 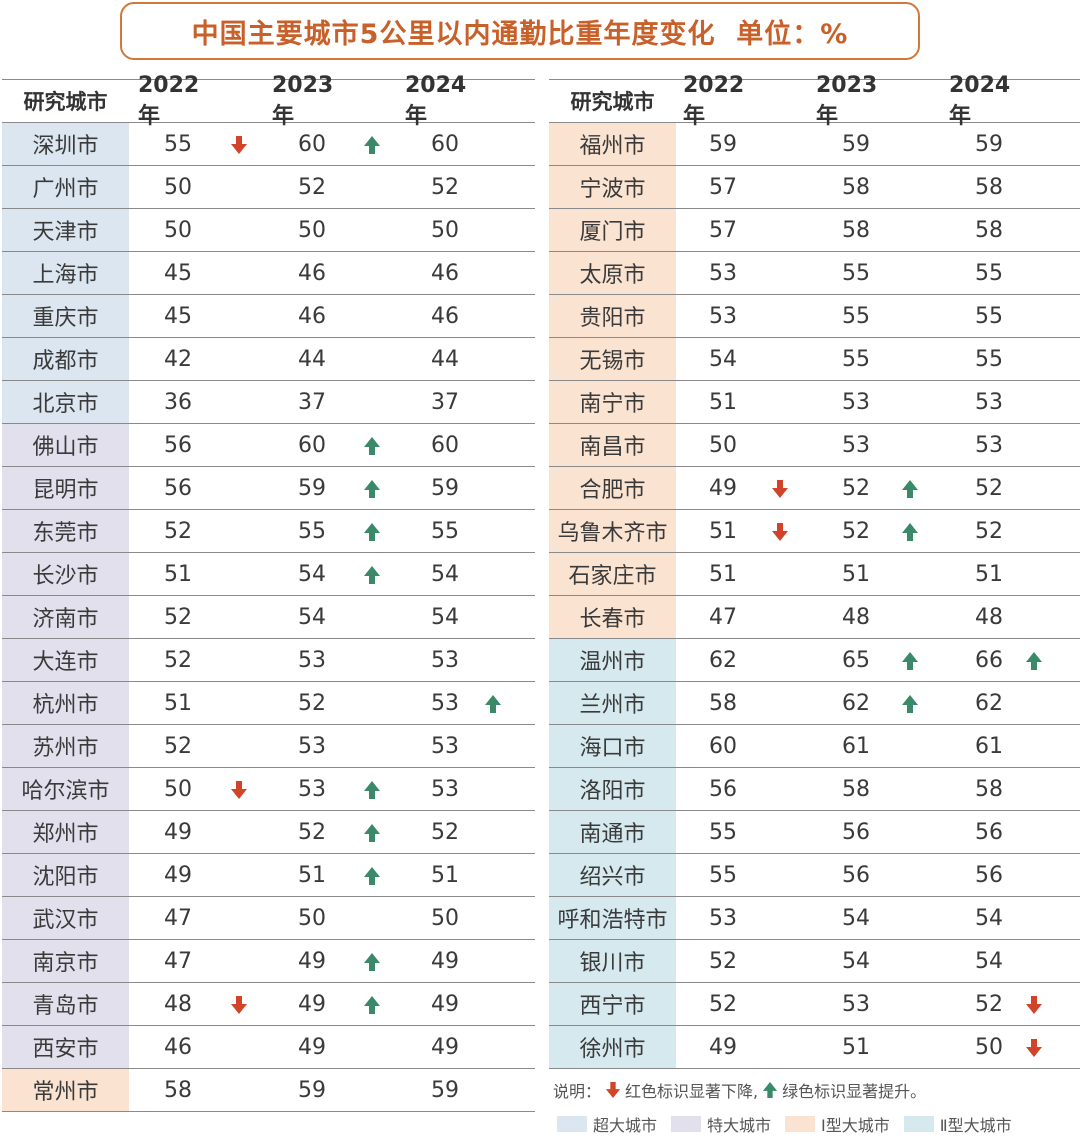 What do you see at coordinates (814, 230) in the screenshot?
I see `table-row: 厦门市 57 58 58` at bounding box center [814, 230].